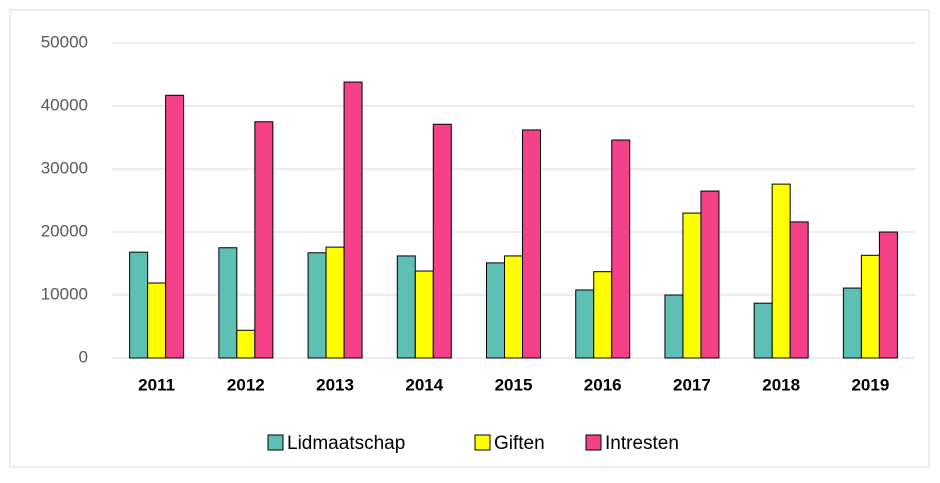 The image size is (940, 483). Describe the element at coordinates (603, 384) in the screenshot. I see `x-tick-label: 2016` at that location.